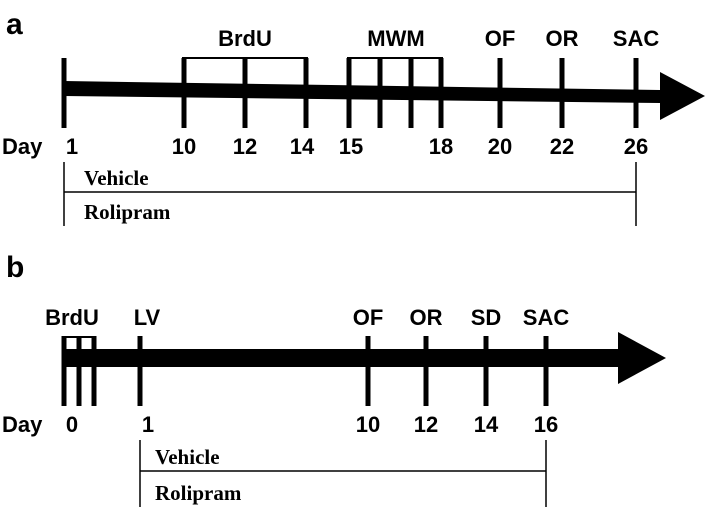 The height and width of the screenshot is (507, 711). I want to click on panel-a-day-label-26: 26, so click(636, 146).